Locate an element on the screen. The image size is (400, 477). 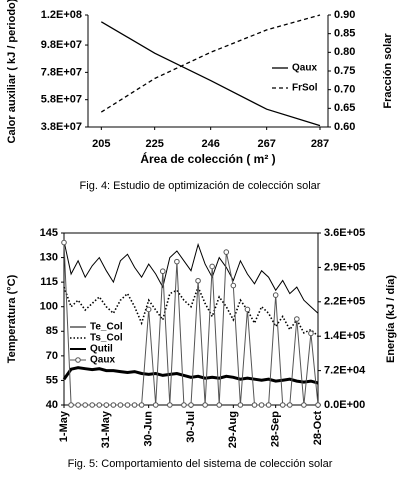
y2-tick-label: 0.85 is located at coordinates (344, 34).